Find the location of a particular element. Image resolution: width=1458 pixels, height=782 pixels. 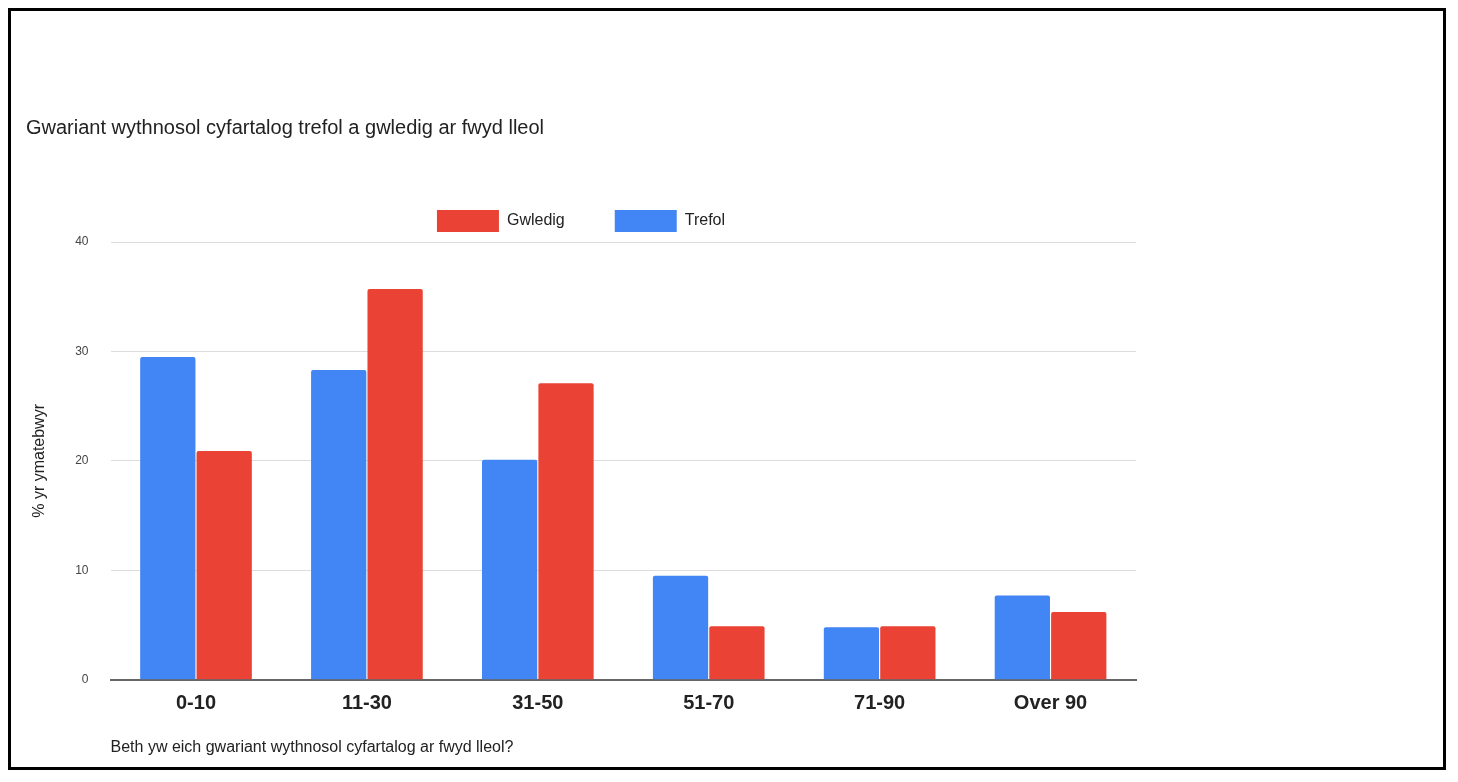

legend-label: Trefol is located at coordinates (705, 220).